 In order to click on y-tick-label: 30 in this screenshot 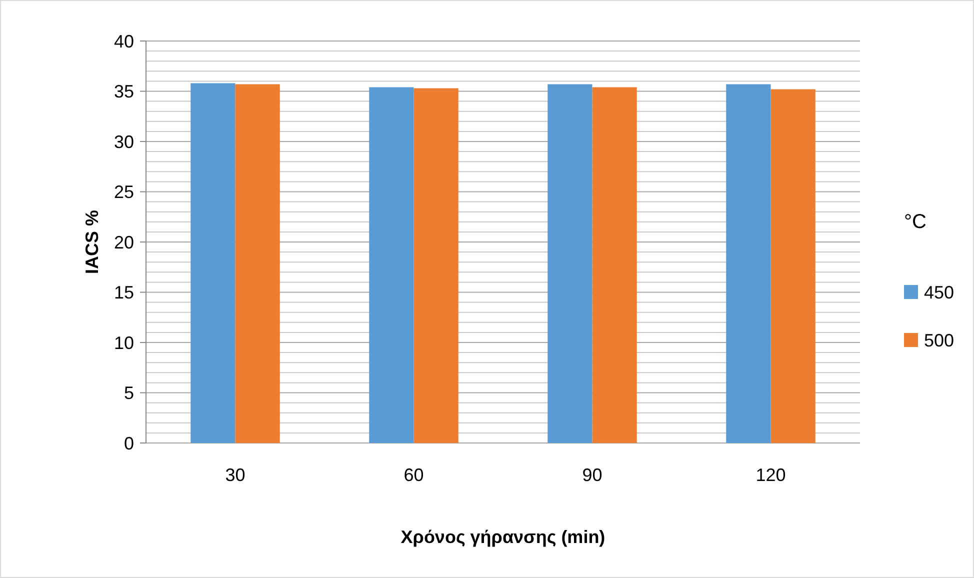, I will do `click(124, 142)`.